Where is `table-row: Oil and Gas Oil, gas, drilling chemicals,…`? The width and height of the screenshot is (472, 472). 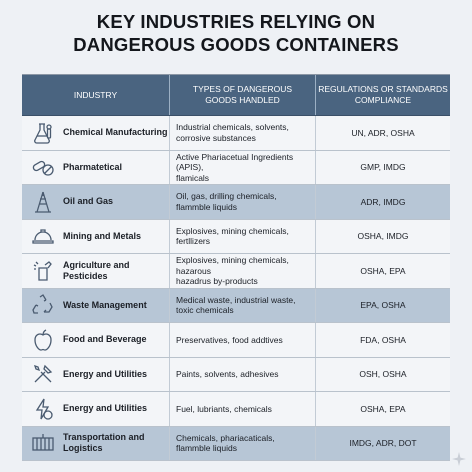
table-row: Oil and Gas Oil, gas, drilling chemicals,… is located at coordinates (236, 202).